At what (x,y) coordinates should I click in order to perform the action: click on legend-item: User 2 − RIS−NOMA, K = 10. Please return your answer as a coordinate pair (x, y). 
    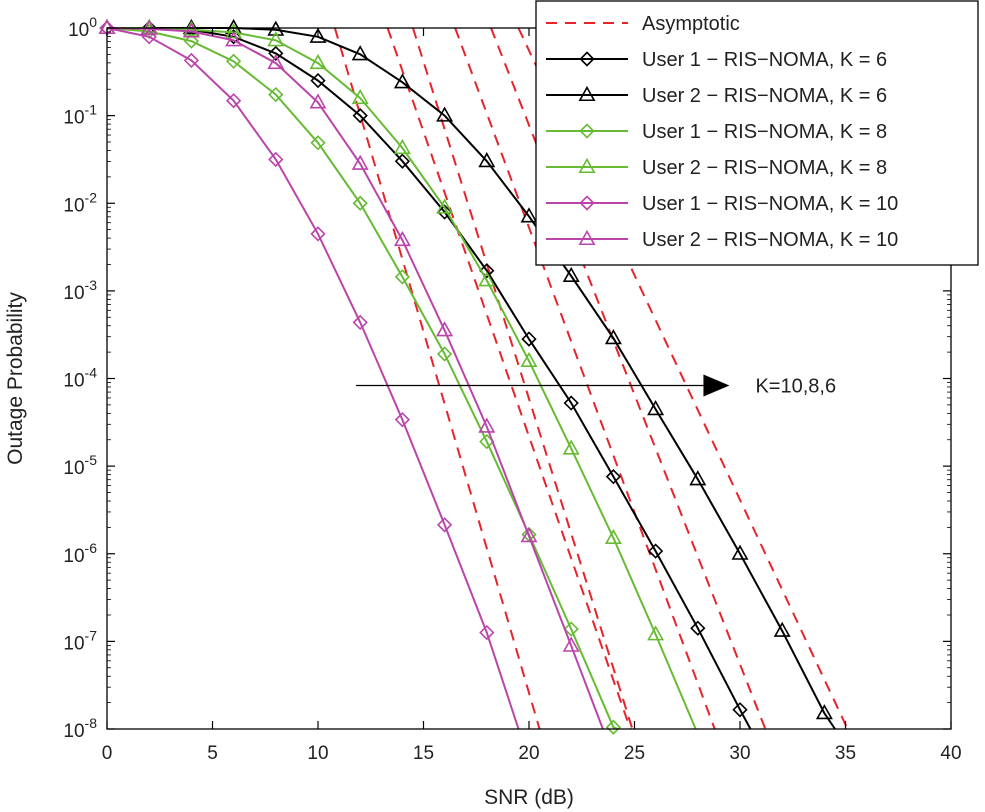
    Looking at the image, I should click on (722, 240).